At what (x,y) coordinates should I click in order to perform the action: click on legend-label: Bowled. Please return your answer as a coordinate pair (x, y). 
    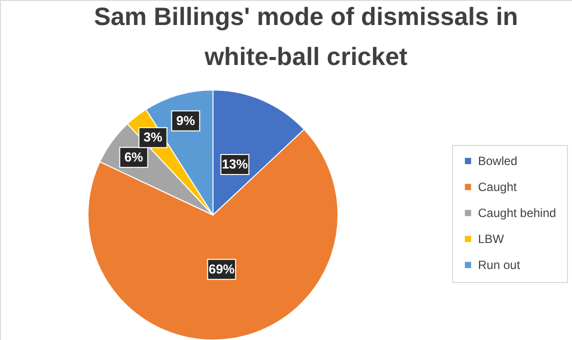
    Looking at the image, I should click on (498, 161).